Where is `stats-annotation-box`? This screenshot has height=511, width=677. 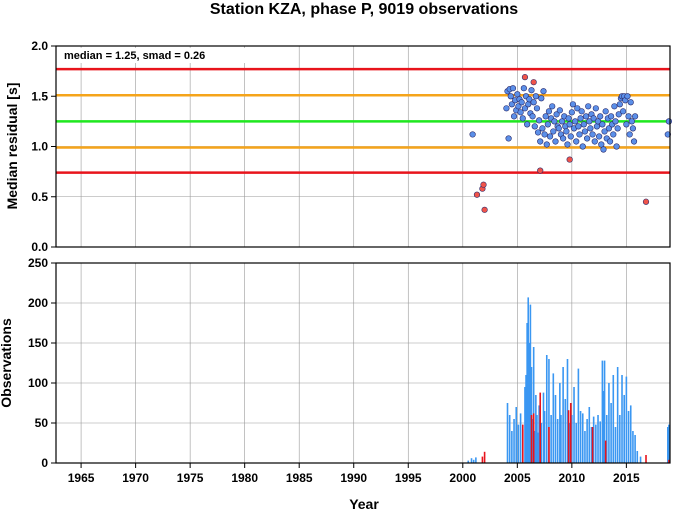
stats-annotation-box is located at coordinates (162, 55).